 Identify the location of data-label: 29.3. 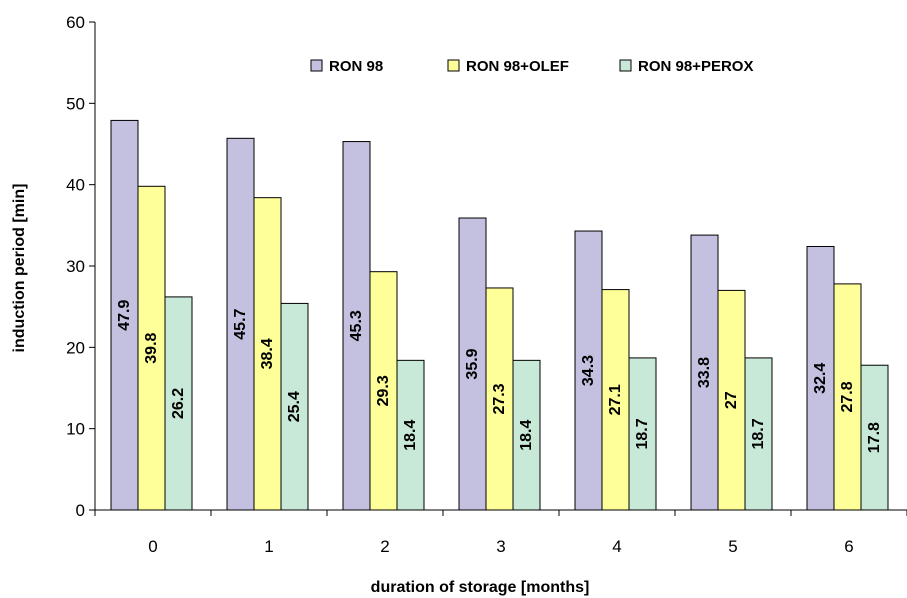
(383, 390).